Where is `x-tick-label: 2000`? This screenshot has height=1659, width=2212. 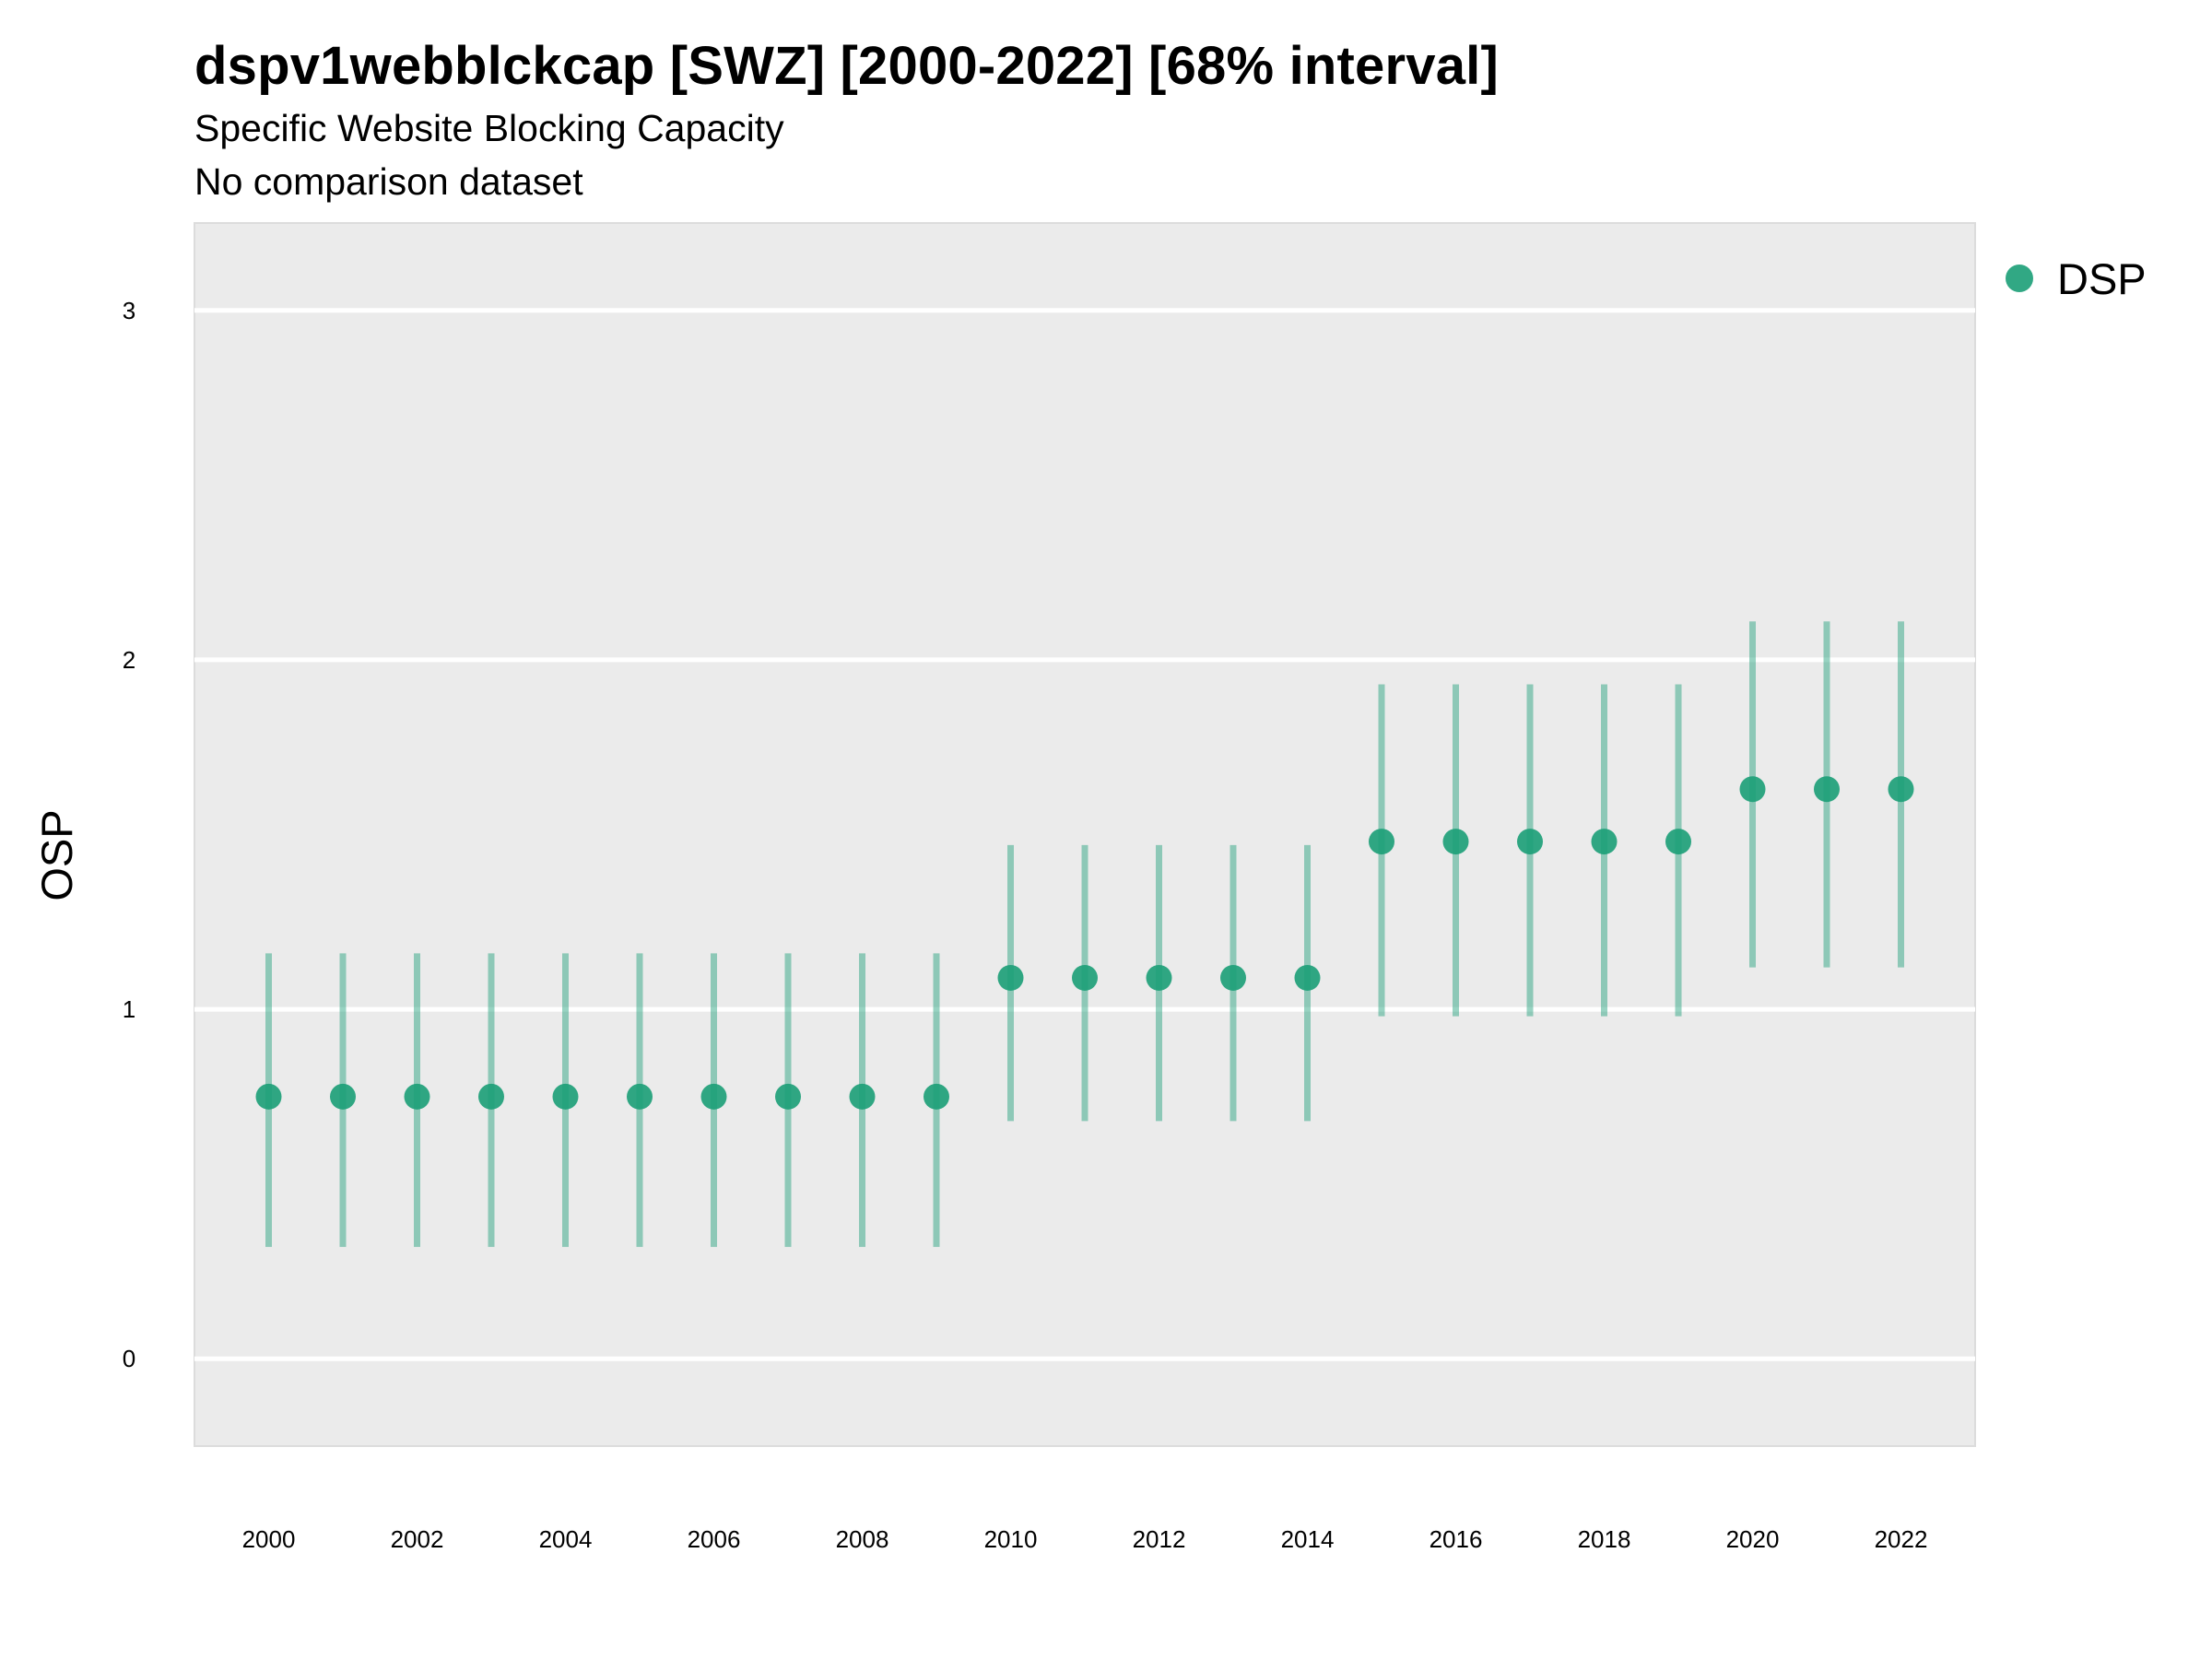
x-tick-label: 2000 is located at coordinates (269, 1539).